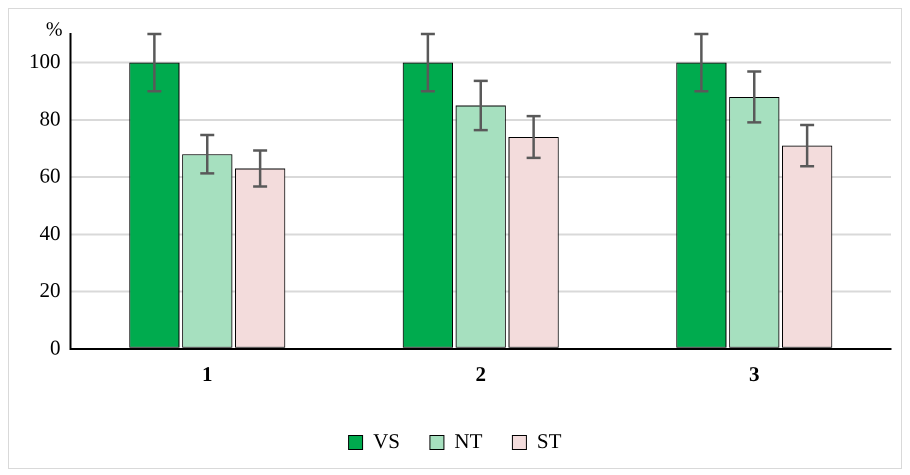 The image size is (910, 475). What do you see at coordinates (50, 232) in the screenshot?
I see `y-tick-label: 40` at bounding box center [50, 232].